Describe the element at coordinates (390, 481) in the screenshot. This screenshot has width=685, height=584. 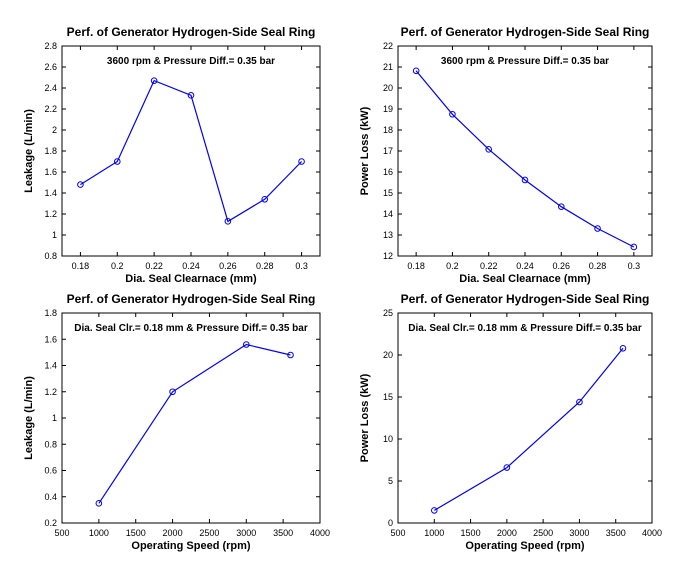
I see `y-tick-label: 5` at that location.